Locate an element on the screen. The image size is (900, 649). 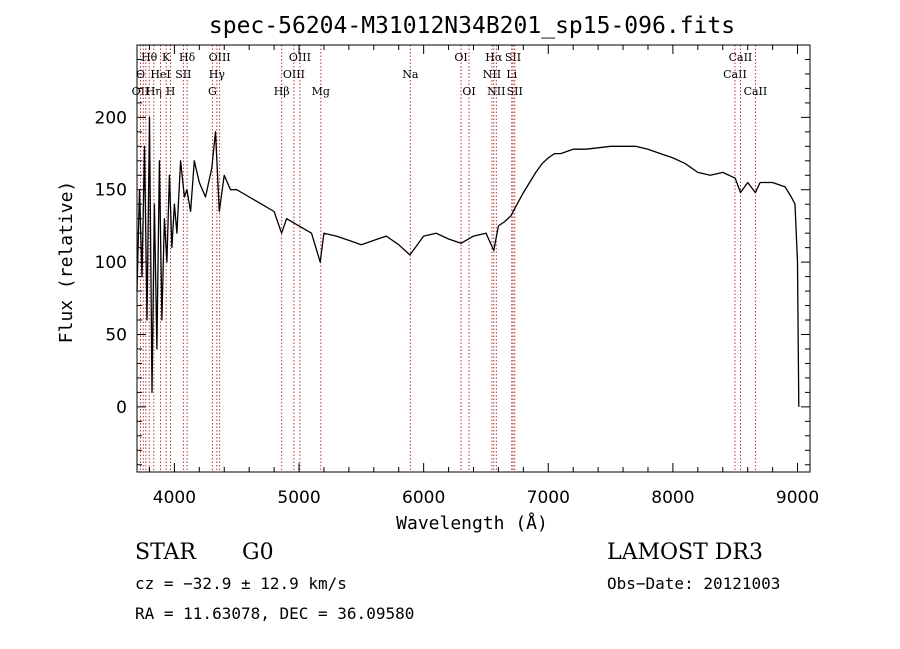
ra-dec: RA = 11.63078, DEC = 36.09580 is located at coordinates (275, 613).